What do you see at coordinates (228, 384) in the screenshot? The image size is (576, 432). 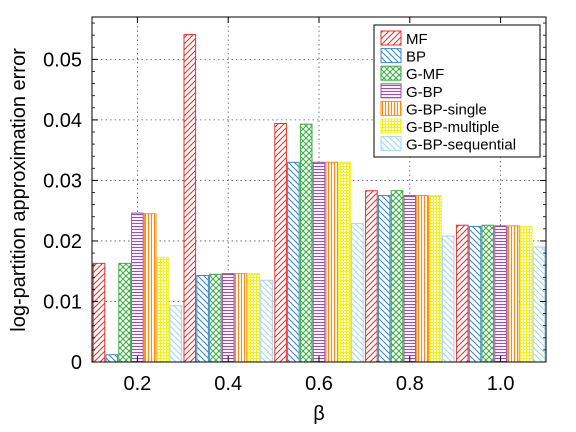 I see `x-tick-label: 0.4` at bounding box center [228, 384].